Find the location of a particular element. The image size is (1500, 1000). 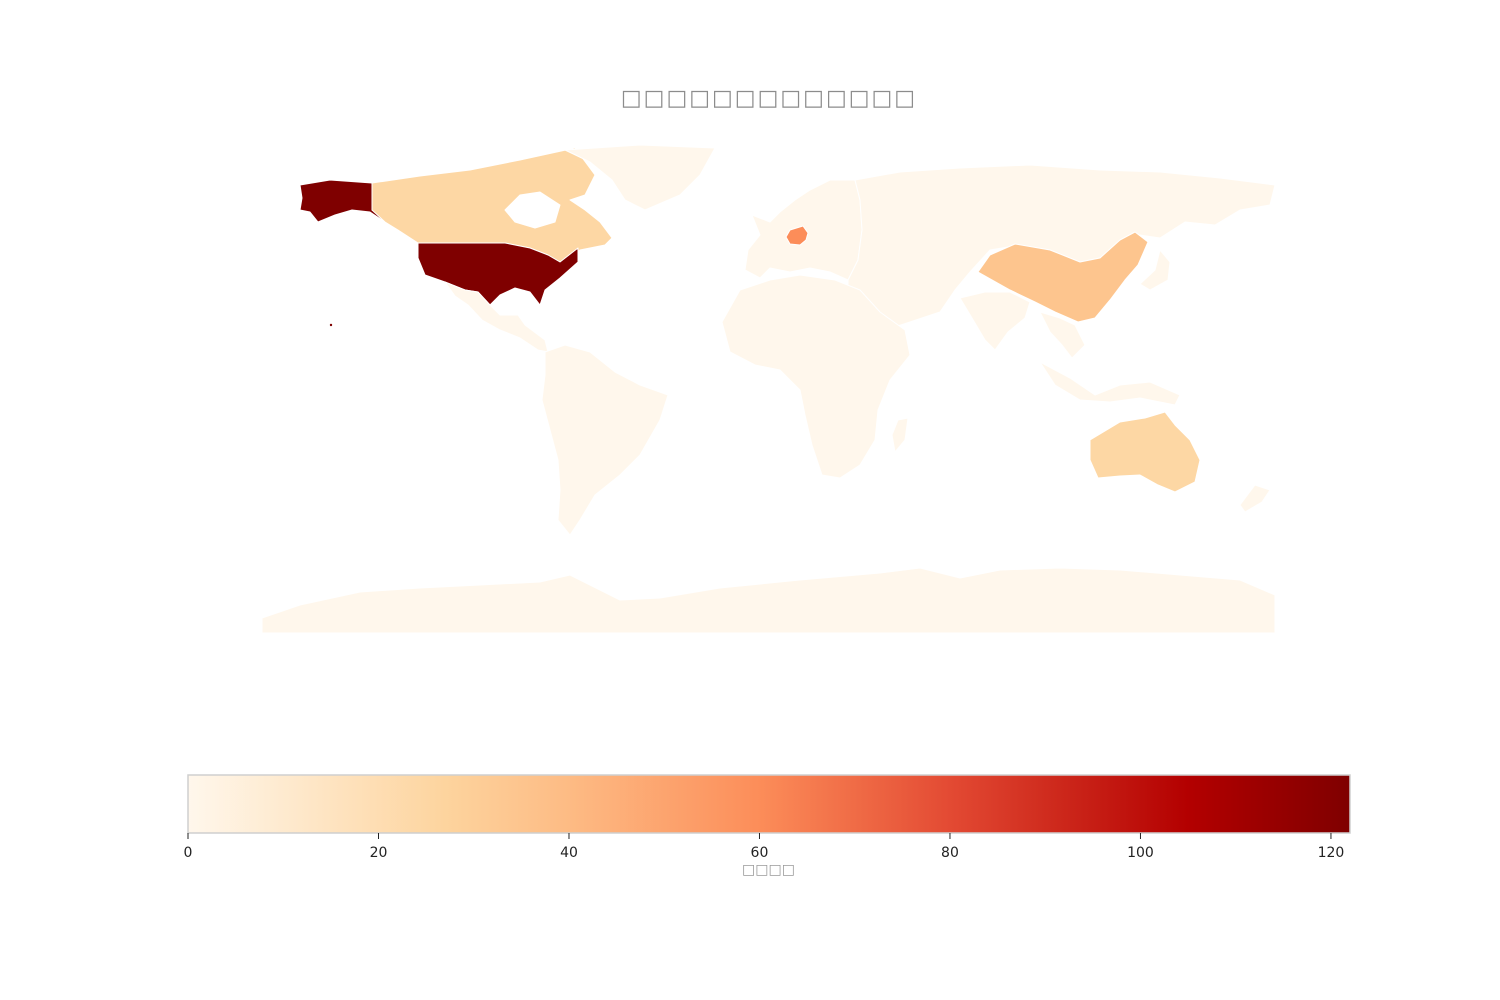

colorbar-tick-label: 60 is located at coordinates (760, 853).